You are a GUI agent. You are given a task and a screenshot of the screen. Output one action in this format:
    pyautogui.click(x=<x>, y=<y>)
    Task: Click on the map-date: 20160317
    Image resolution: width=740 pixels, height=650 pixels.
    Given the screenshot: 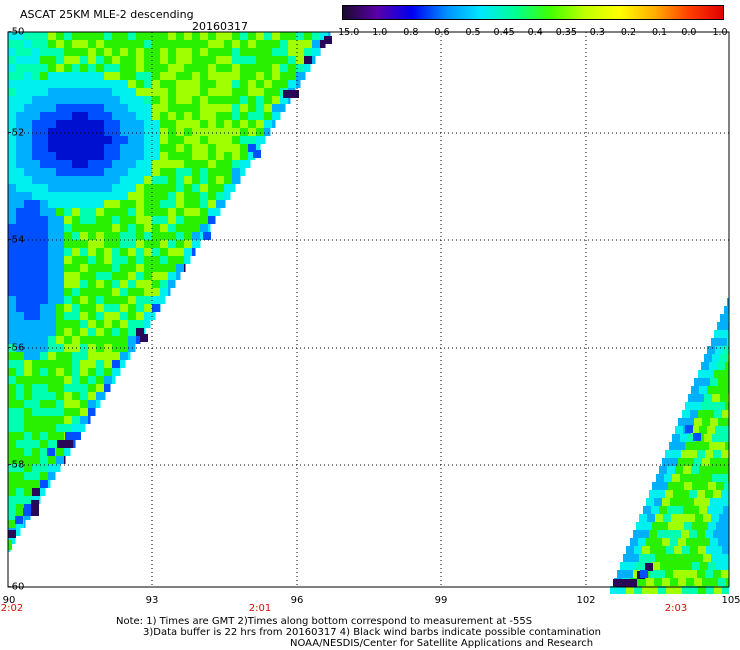 What is the action you would take?
    pyautogui.click(x=220, y=26)
    